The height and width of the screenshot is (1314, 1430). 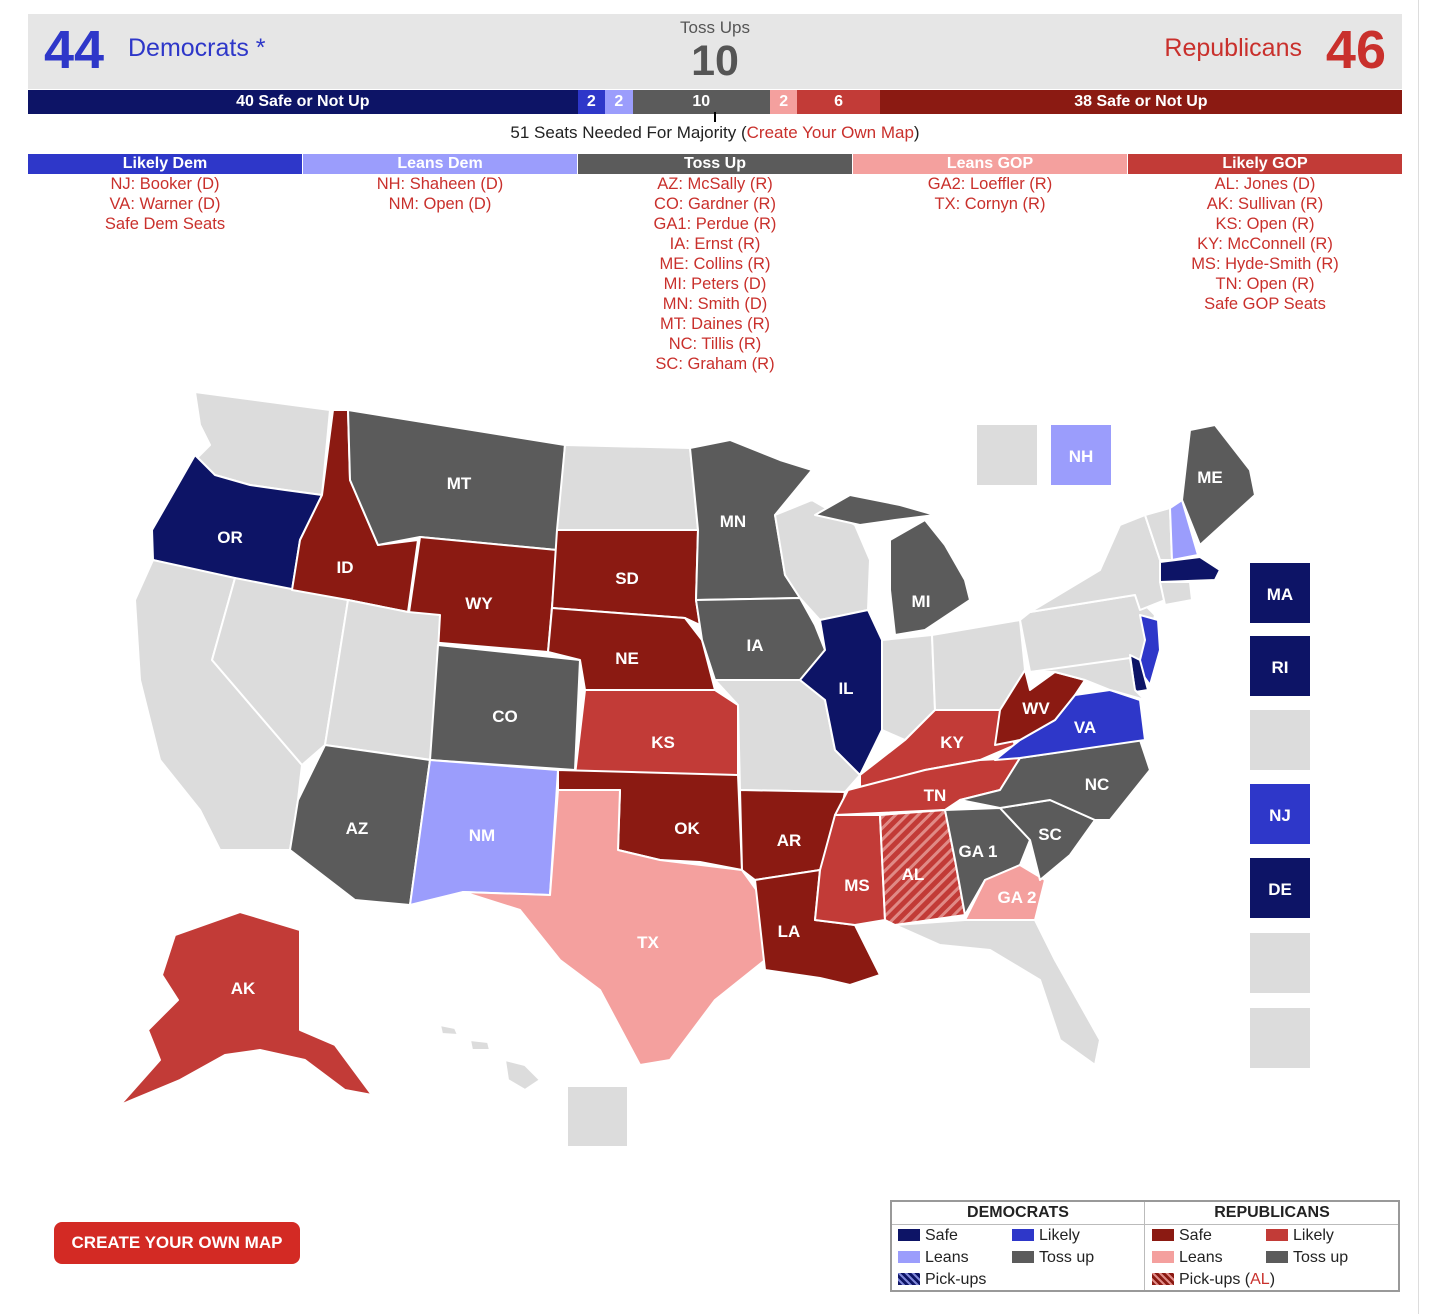 I want to click on state-HI, so click(x=522, y=1075).